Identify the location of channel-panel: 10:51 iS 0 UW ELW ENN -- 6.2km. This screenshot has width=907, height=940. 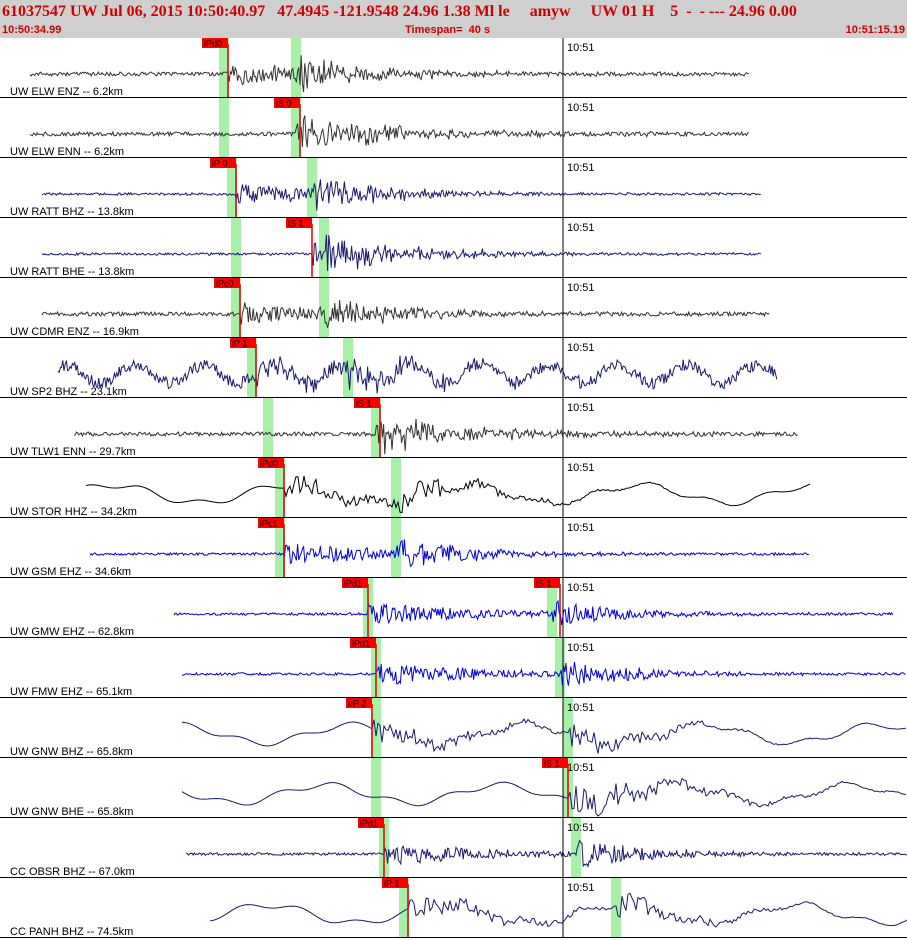
(453, 128).